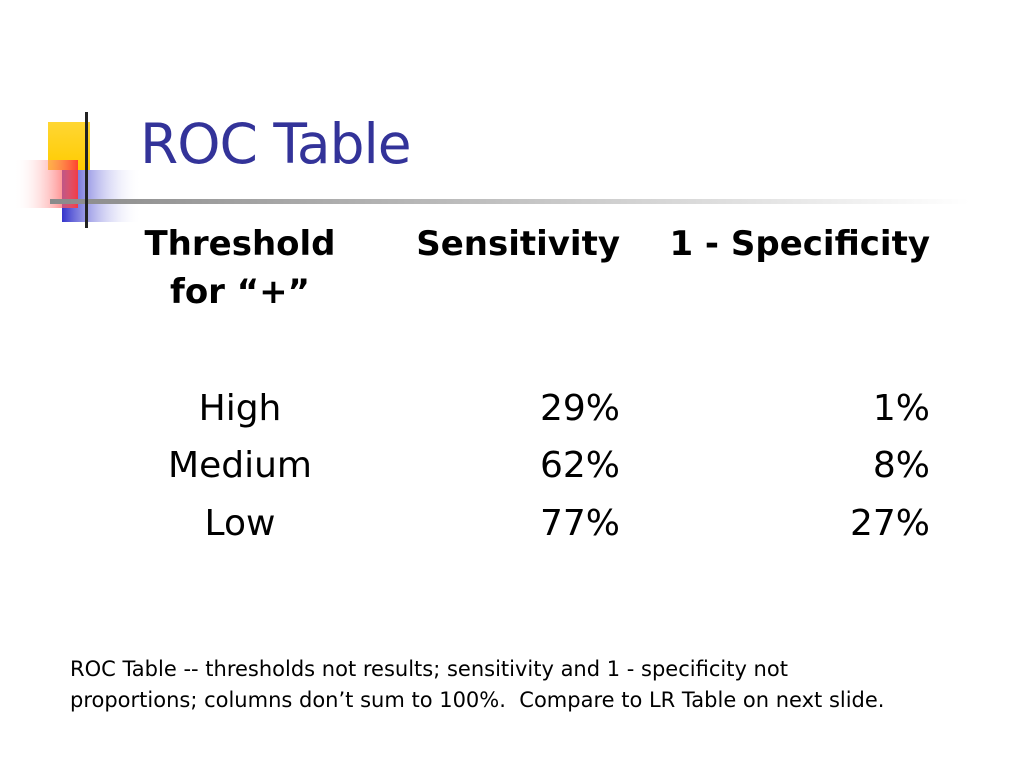 The height and width of the screenshot is (768, 1024). I want to click on column-header-threshold-line2: for “+”, so click(240, 292).